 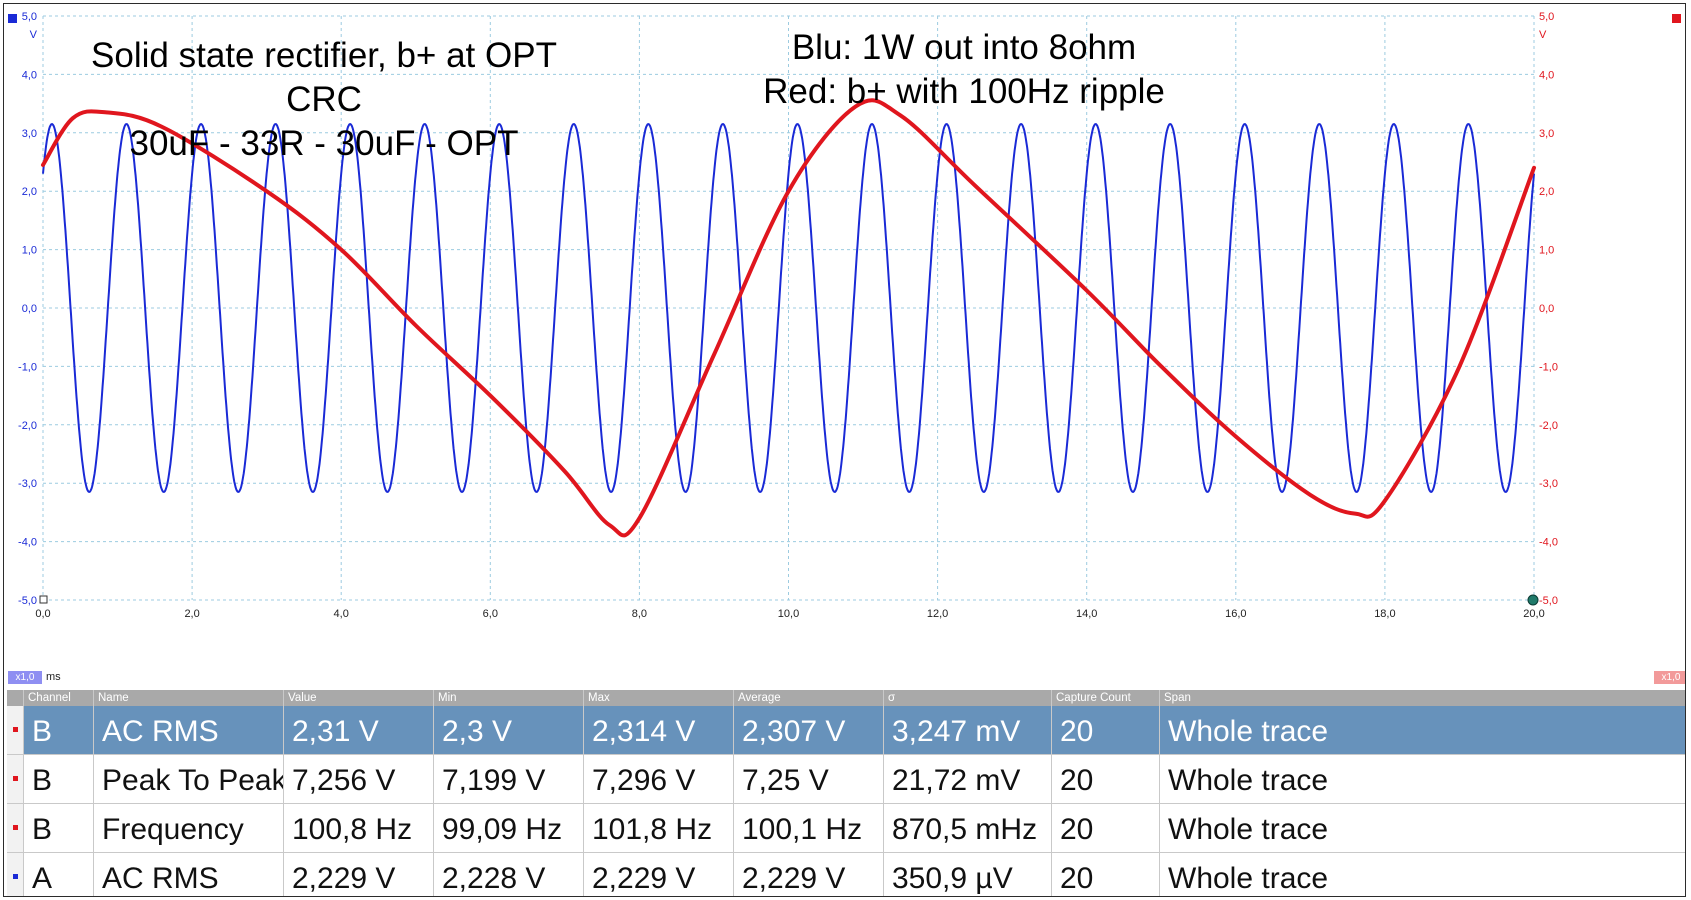 What do you see at coordinates (1676, 18) in the screenshot?
I see `channel-b-scale-marker` at bounding box center [1676, 18].